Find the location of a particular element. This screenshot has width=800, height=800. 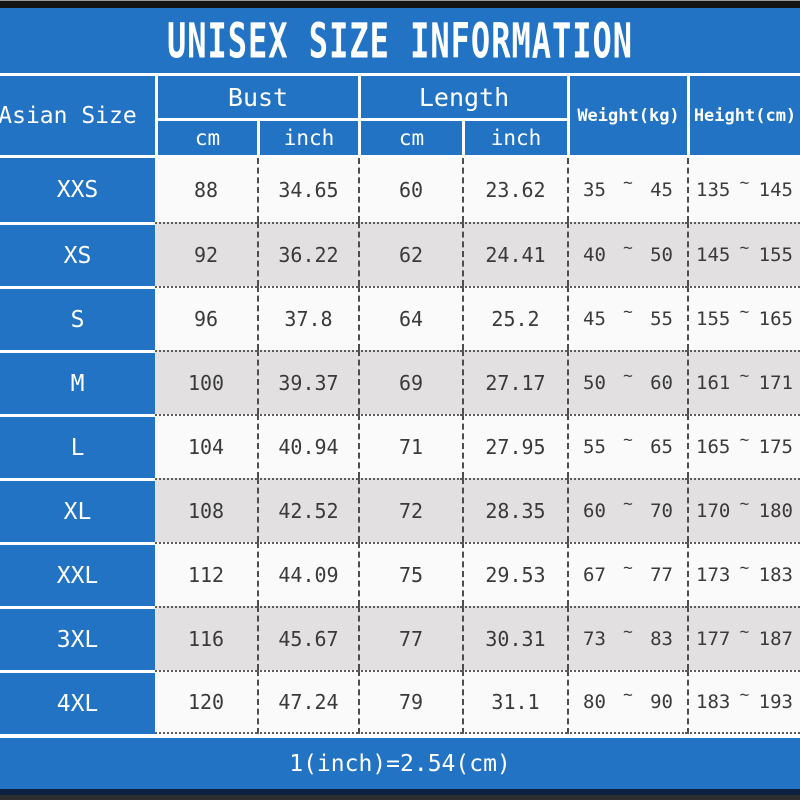

height-min: 170 is located at coordinates (713, 511).